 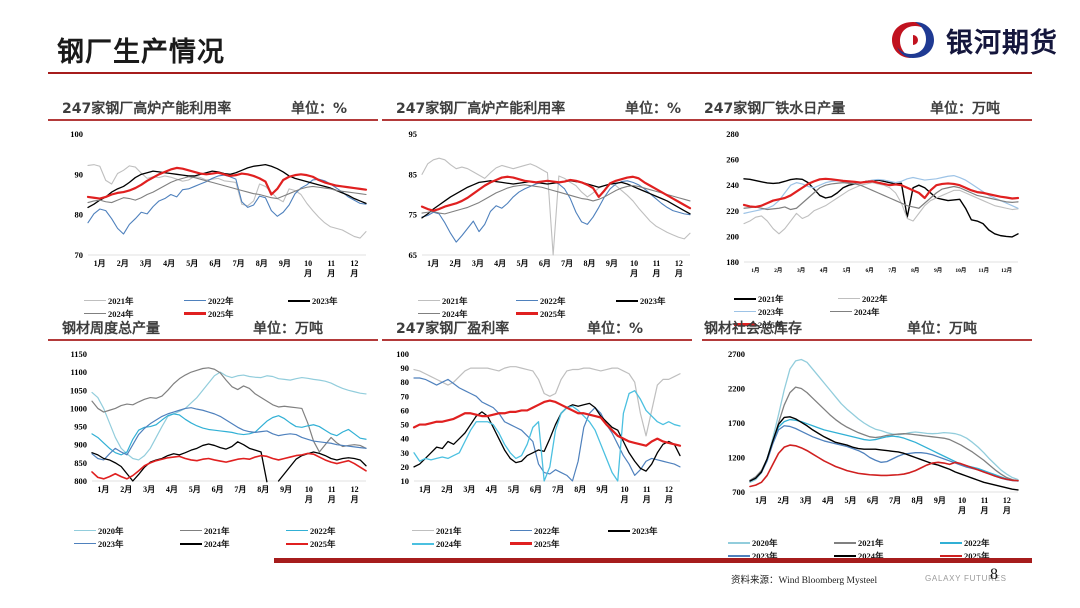 I want to click on series-line-2022年, so click(x=881, y=208).